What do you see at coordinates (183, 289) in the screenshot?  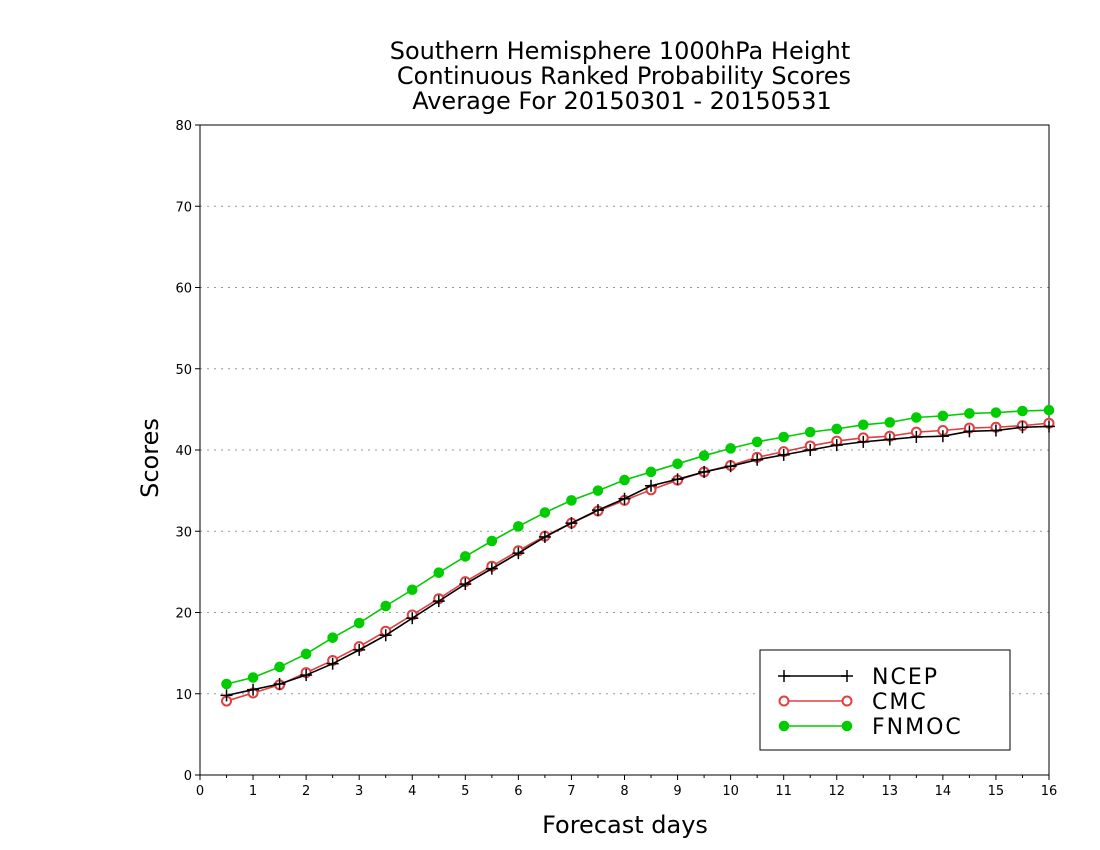 I see `y-tick-label: 60` at bounding box center [183, 289].